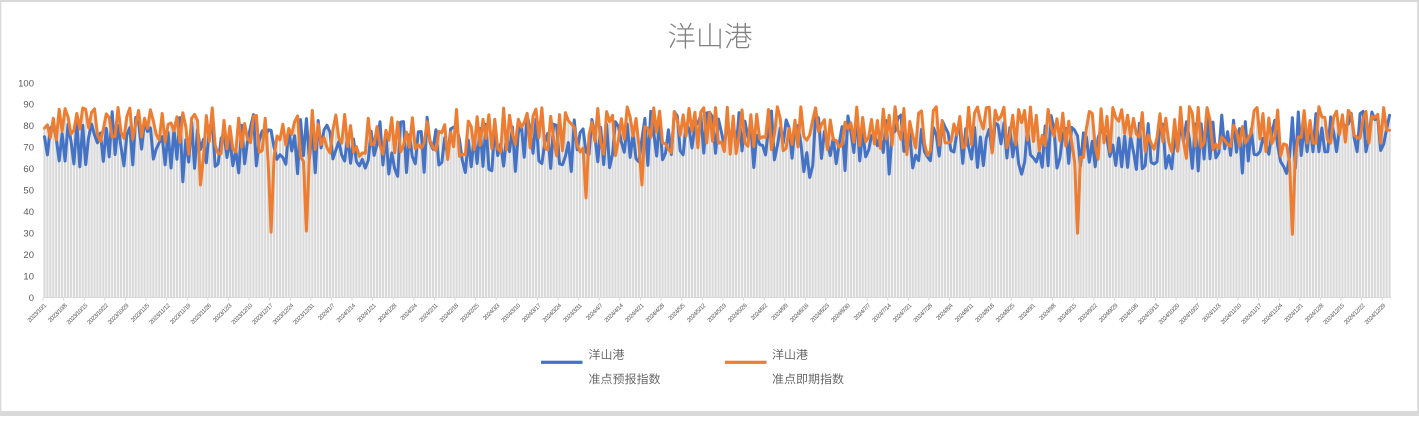  What do you see at coordinates (28, 105) in the screenshot?
I see `svg-text: 90` at bounding box center [28, 105].